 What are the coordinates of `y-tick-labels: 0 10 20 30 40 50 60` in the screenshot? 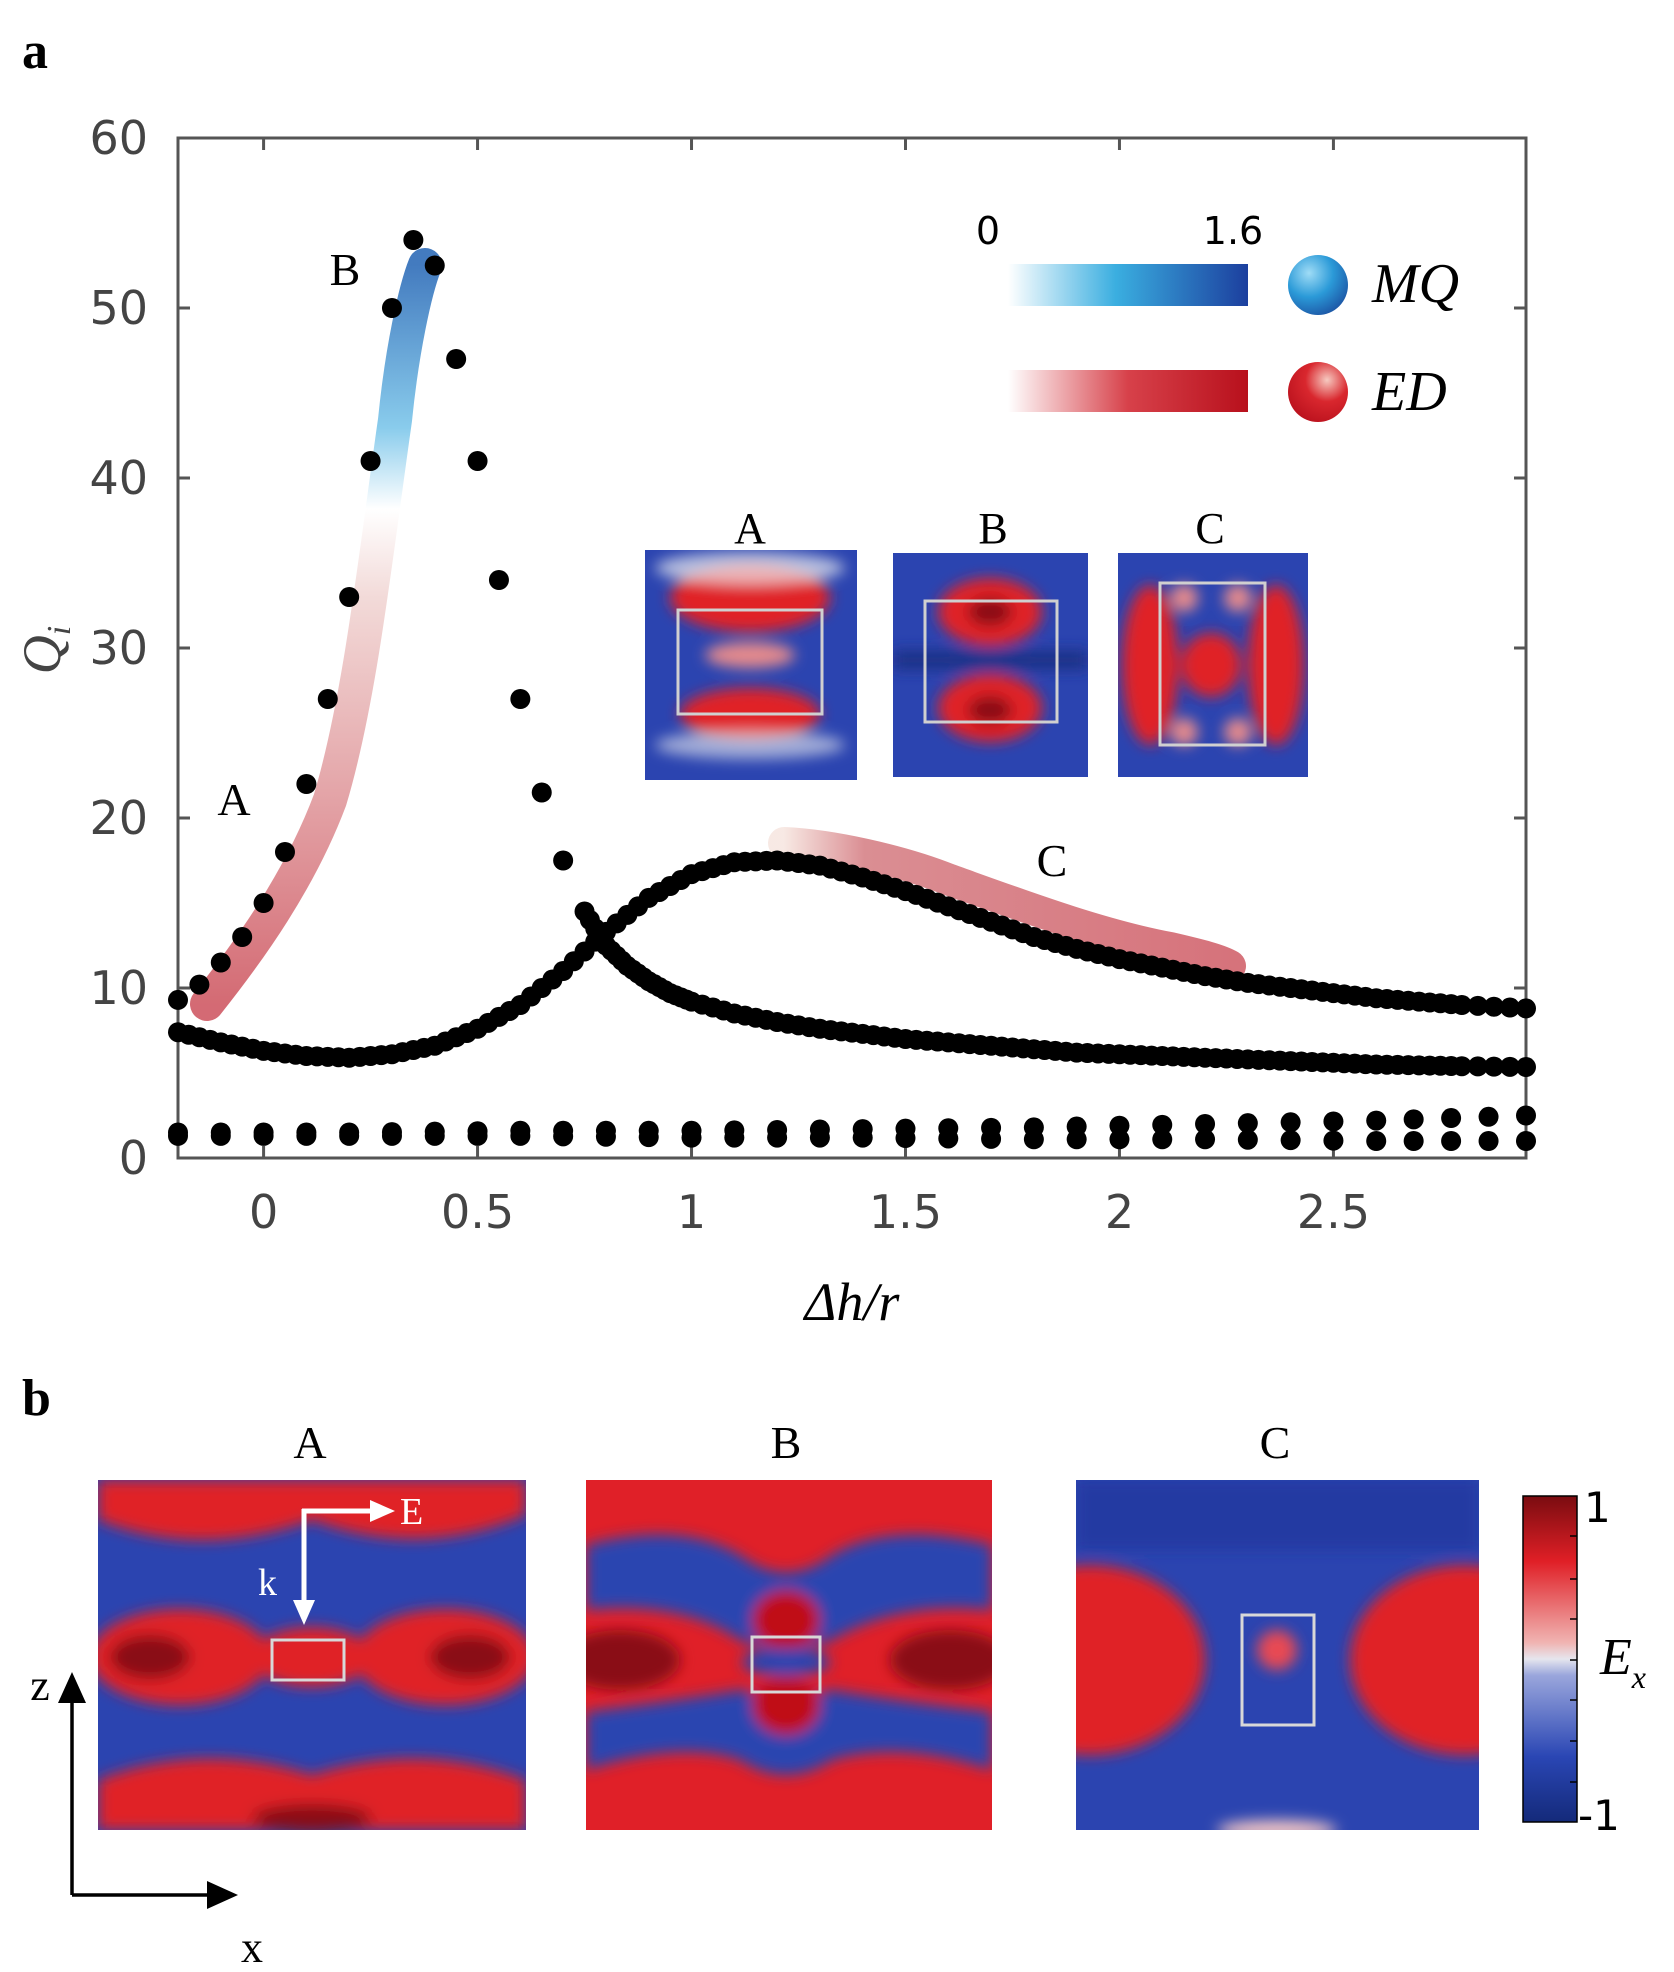 It's located at (118, 648).